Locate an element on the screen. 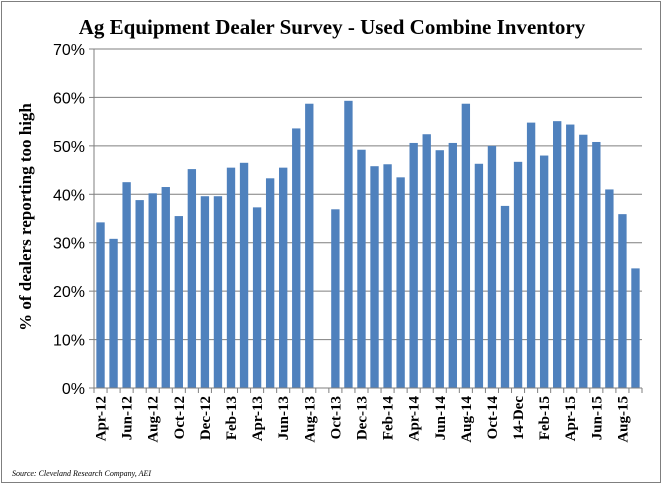 The height and width of the screenshot is (486, 664). y-tick-label: 10% is located at coordinates (69, 341).